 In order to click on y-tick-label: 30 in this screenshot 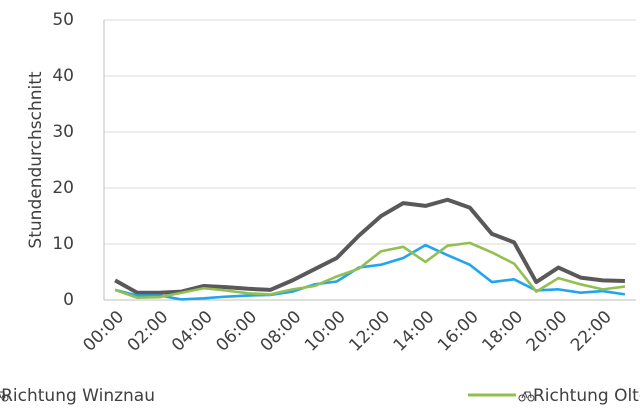, I will do `click(63, 132)`.